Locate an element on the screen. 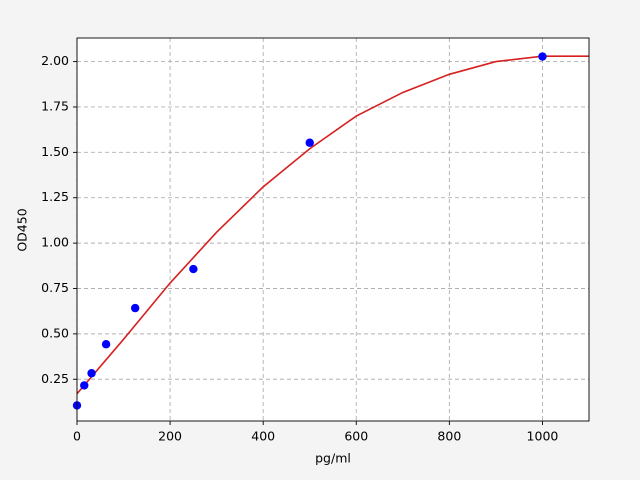 The height and width of the screenshot is (480, 640). x-tick-label: 400 is located at coordinates (263, 436).